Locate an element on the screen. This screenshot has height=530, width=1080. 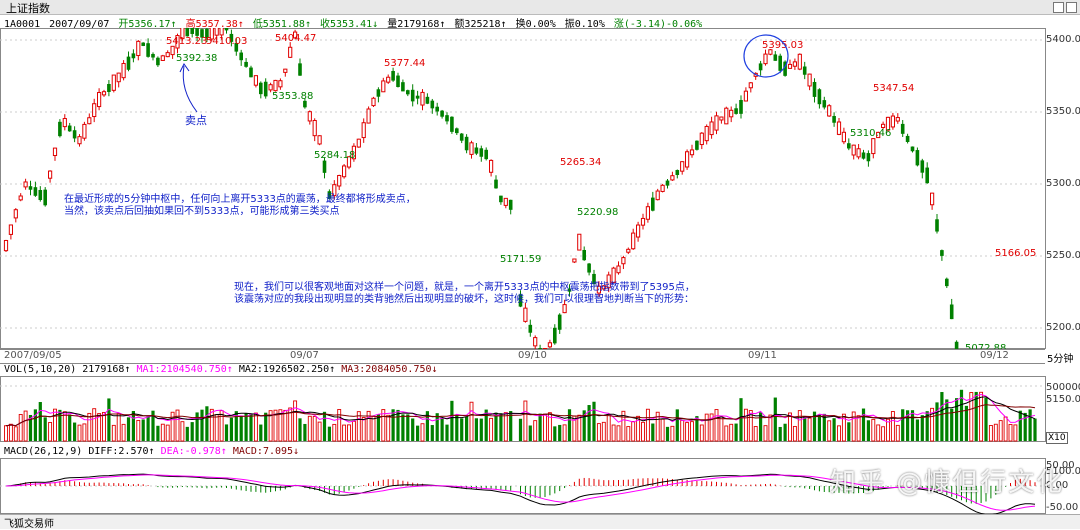
close-icon is located at coordinates (1071, 7).